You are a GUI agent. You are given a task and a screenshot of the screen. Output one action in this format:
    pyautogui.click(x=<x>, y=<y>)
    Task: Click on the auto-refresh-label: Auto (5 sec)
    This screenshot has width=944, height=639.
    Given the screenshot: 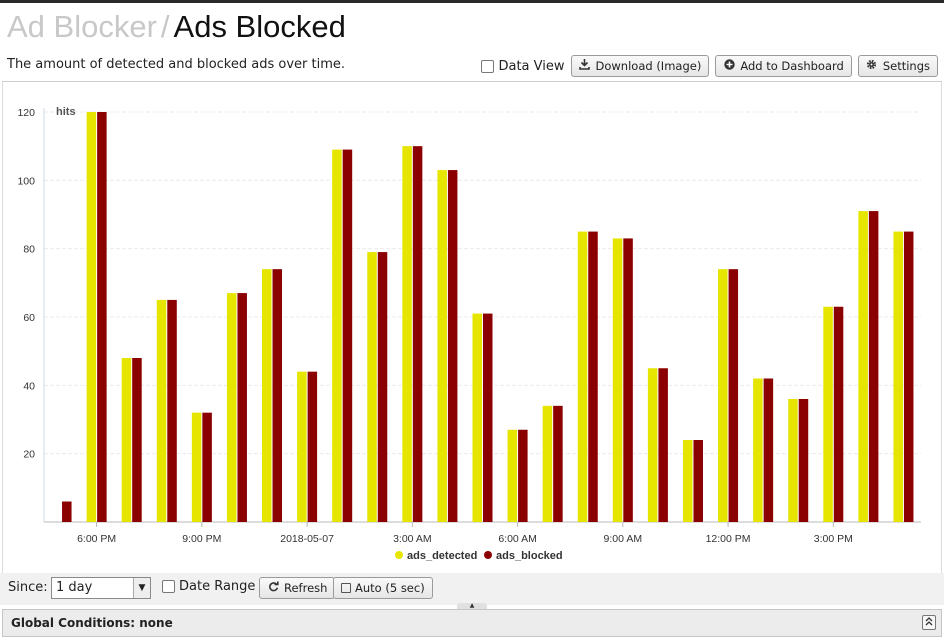 What is the action you would take?
    pyautogui.click(x=390, y=588)
    